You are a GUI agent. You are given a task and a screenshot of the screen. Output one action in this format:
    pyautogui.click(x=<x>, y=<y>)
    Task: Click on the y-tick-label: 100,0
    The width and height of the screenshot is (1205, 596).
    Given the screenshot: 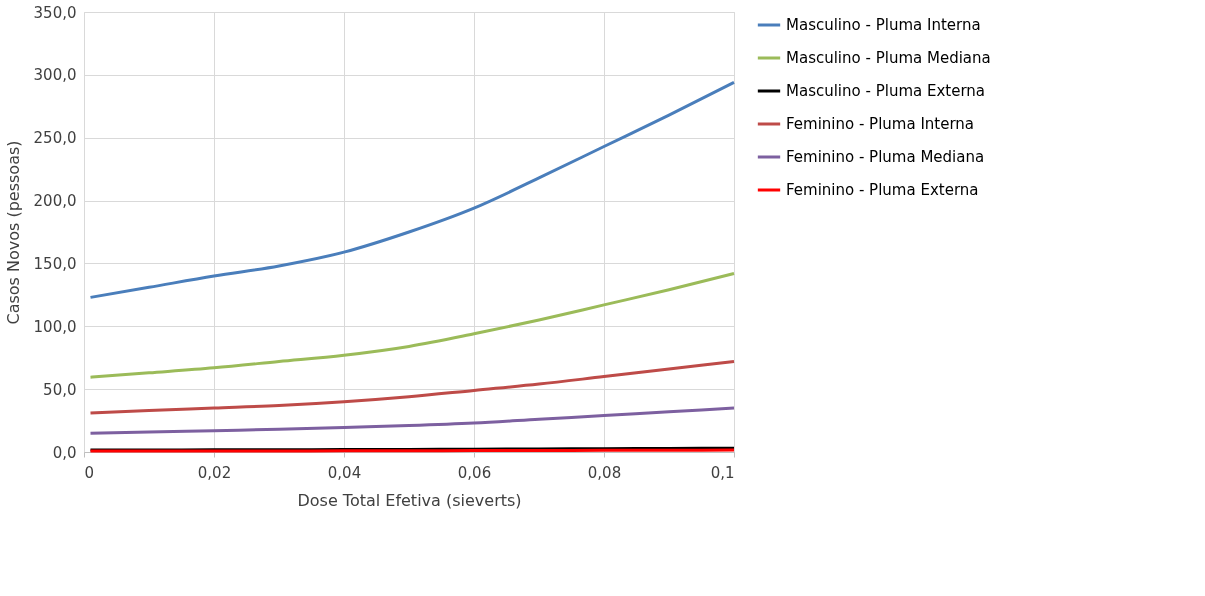 What is the action you would take?
    pyautogui.click(x=55, y=326)
    